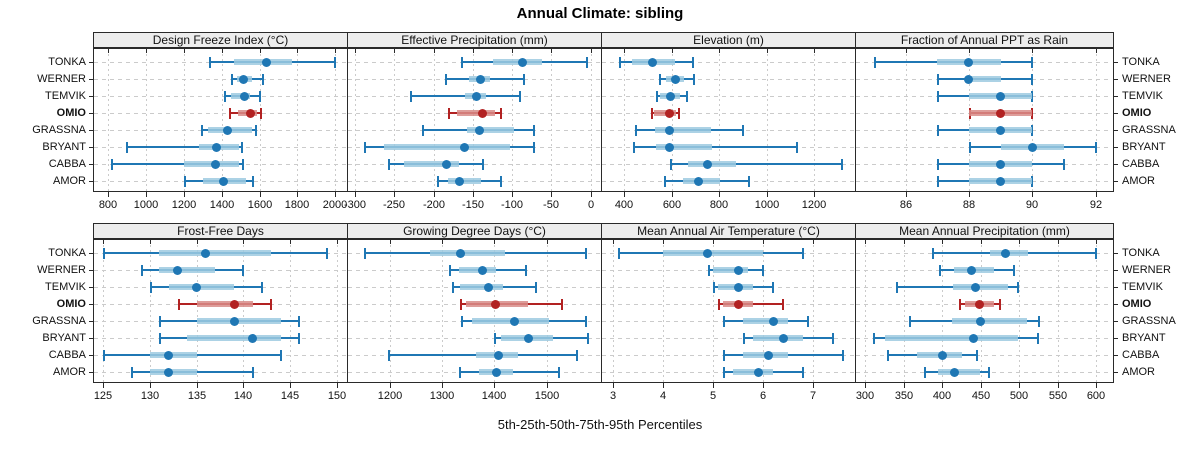 The image size is (1200, 450). I want to click on axis-tick-label: 550, so click(1058, 396).